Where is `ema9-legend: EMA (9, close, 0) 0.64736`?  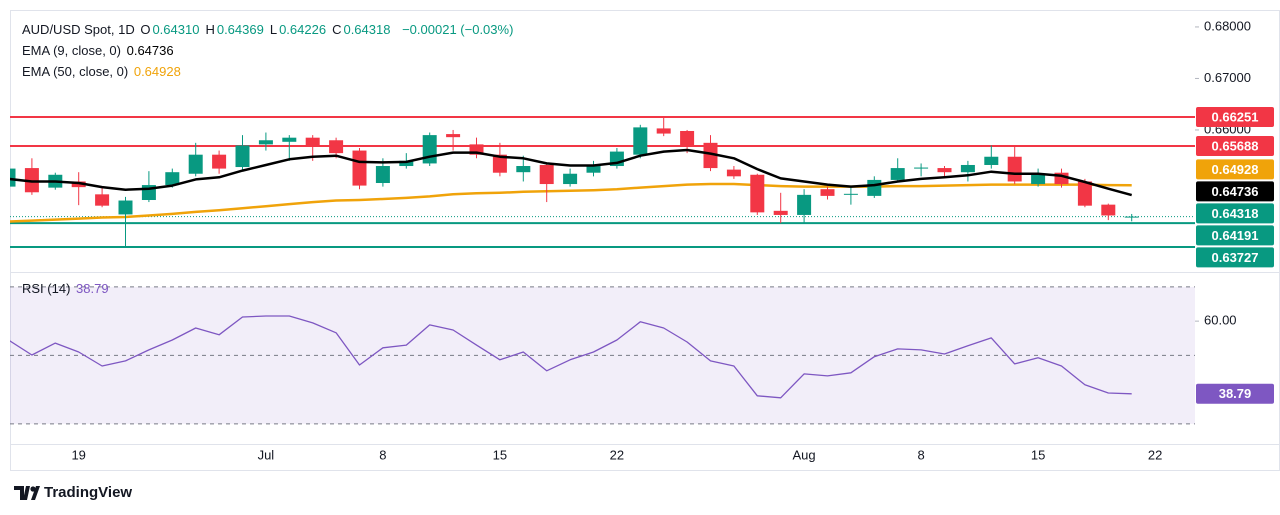 ema9-legend: EMA (9, close, 0) 0.64736 is located at coordinates (100, 51).